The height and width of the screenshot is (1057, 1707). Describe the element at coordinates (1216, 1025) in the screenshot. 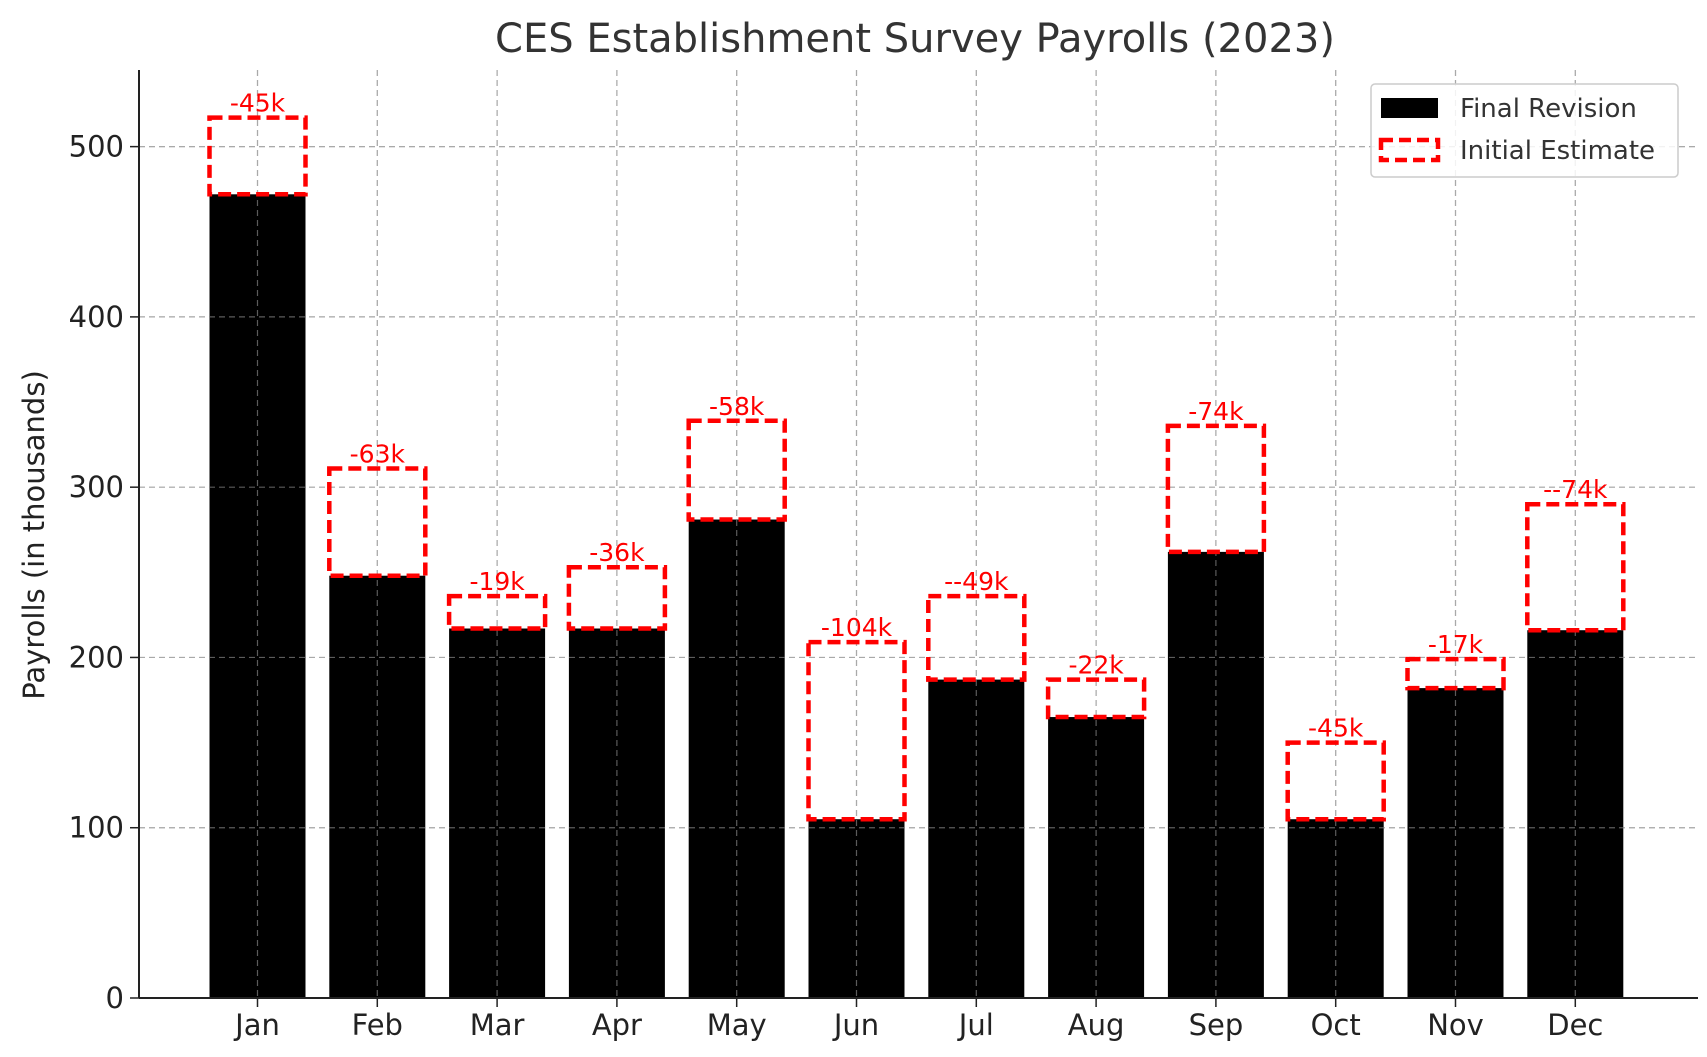

I see `x-tick-label: Sep` at that location.